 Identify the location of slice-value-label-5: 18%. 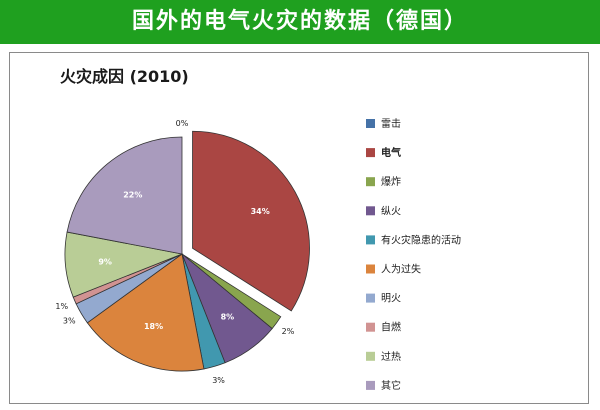
(153, 326).